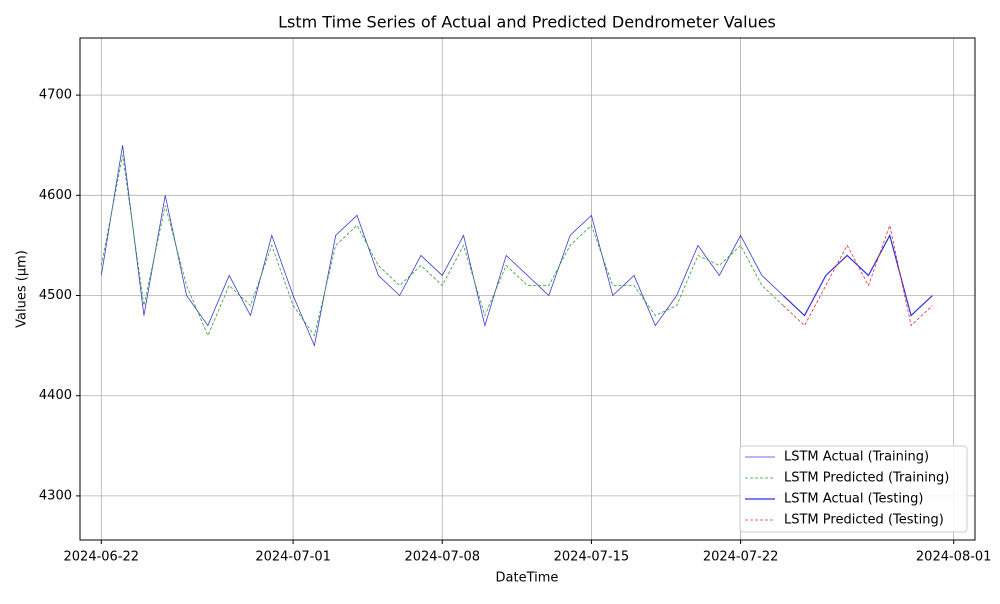 The width and height of the screenshot is (1000, 604). What do you see at coordinates (55, 495) in the screenshot?
I see `y-tick-label: 4300` at bounding box center [55, 495].